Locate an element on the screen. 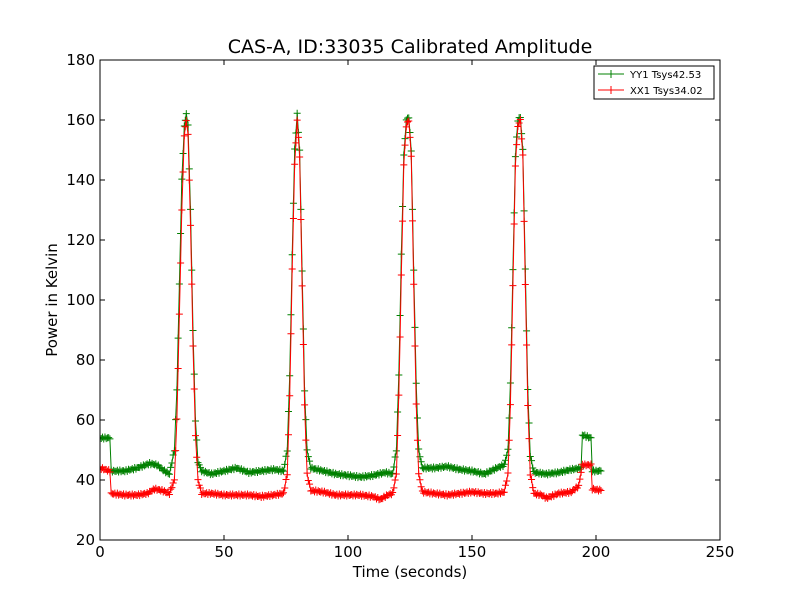 This screenshot has height=600, width=800. legend-entry-1: YY1 Tsys42.53 is located at coordinates (649, 75).